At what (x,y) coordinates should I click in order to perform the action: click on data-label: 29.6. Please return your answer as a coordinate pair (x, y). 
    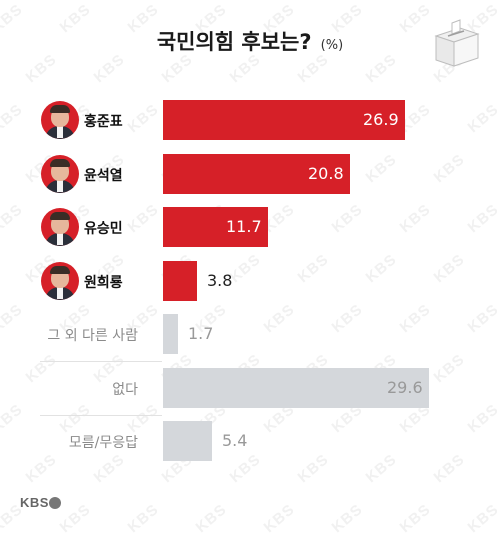
    Looking at the image, I should click on (405, 387).